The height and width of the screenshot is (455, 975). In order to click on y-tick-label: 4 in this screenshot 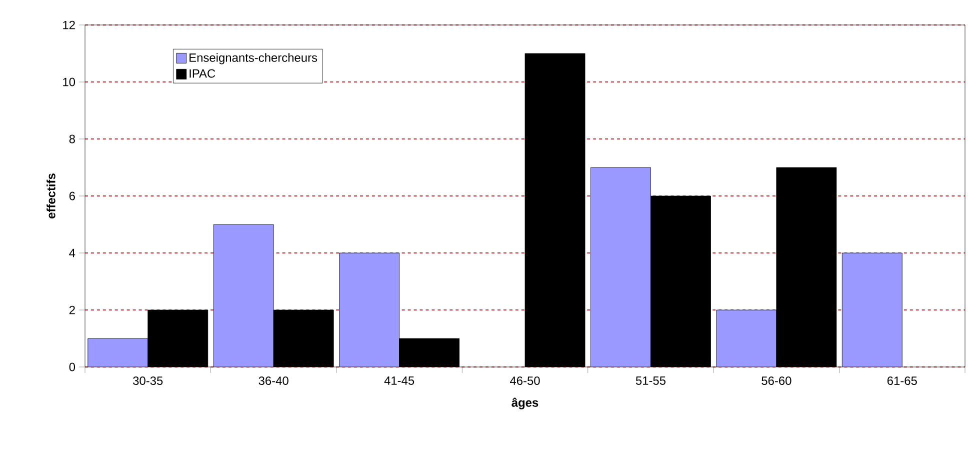, I will do `click(72, 253)`.